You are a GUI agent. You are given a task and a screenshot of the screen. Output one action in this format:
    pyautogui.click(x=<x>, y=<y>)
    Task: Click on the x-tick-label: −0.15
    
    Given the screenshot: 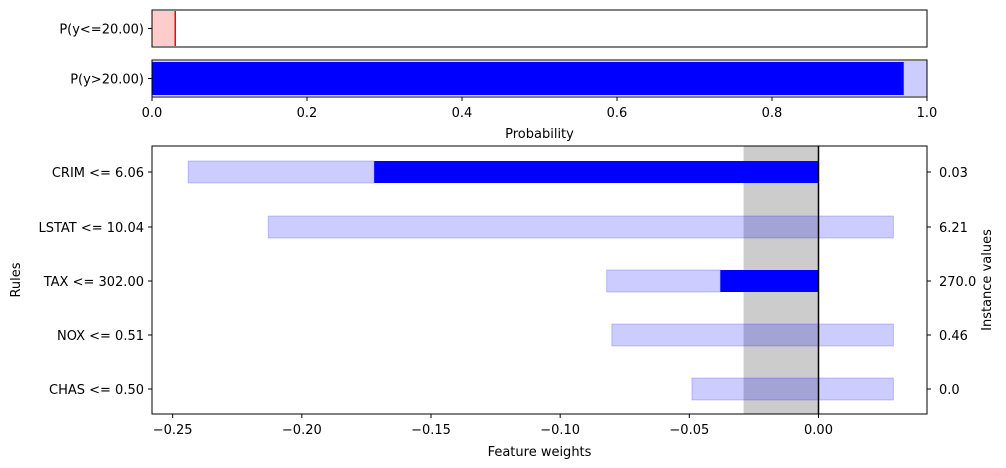 What is the action you would take?
    pyautogui.click(x=431, y=430)
    